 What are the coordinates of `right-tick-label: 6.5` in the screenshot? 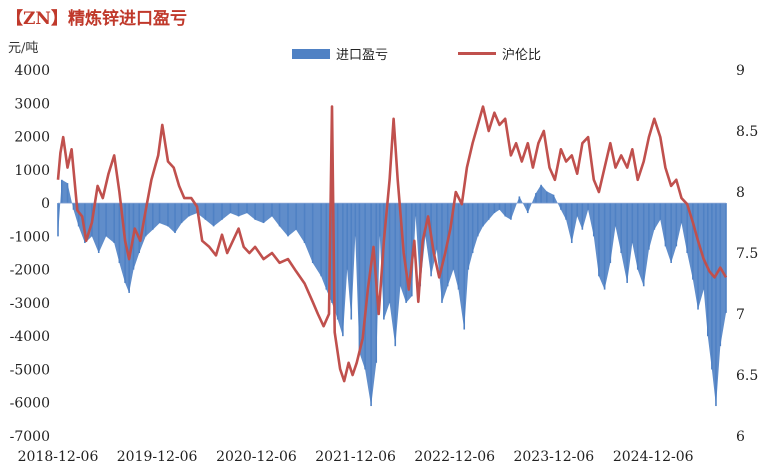 It's located at (747, 376).